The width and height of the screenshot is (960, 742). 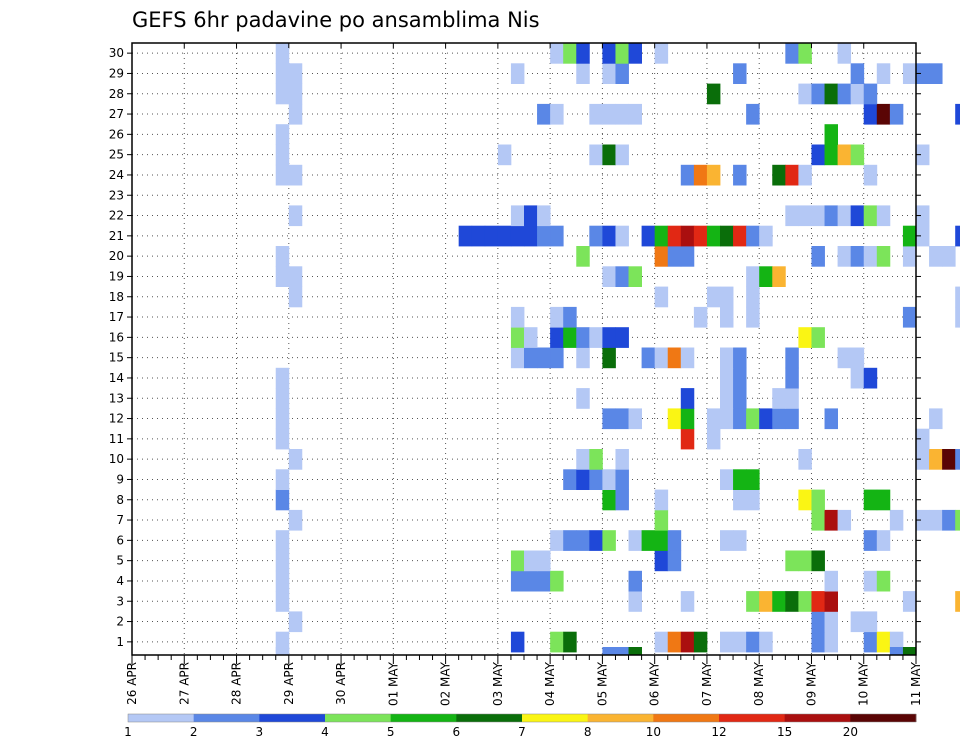 I want to click on y-tick-label: 17, so click(x=116, y=317).